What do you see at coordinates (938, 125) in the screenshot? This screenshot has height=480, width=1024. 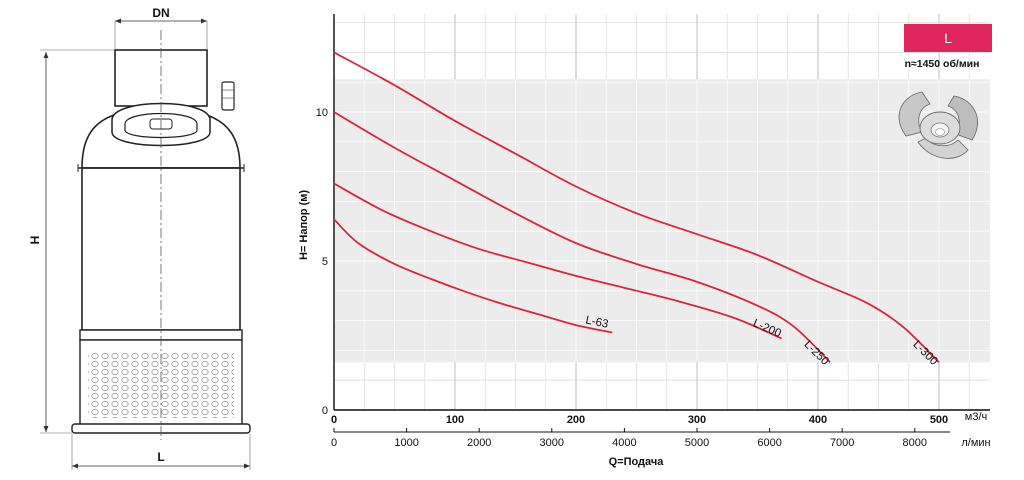 I see `impeller-icon` at bounding box center [938, 125].